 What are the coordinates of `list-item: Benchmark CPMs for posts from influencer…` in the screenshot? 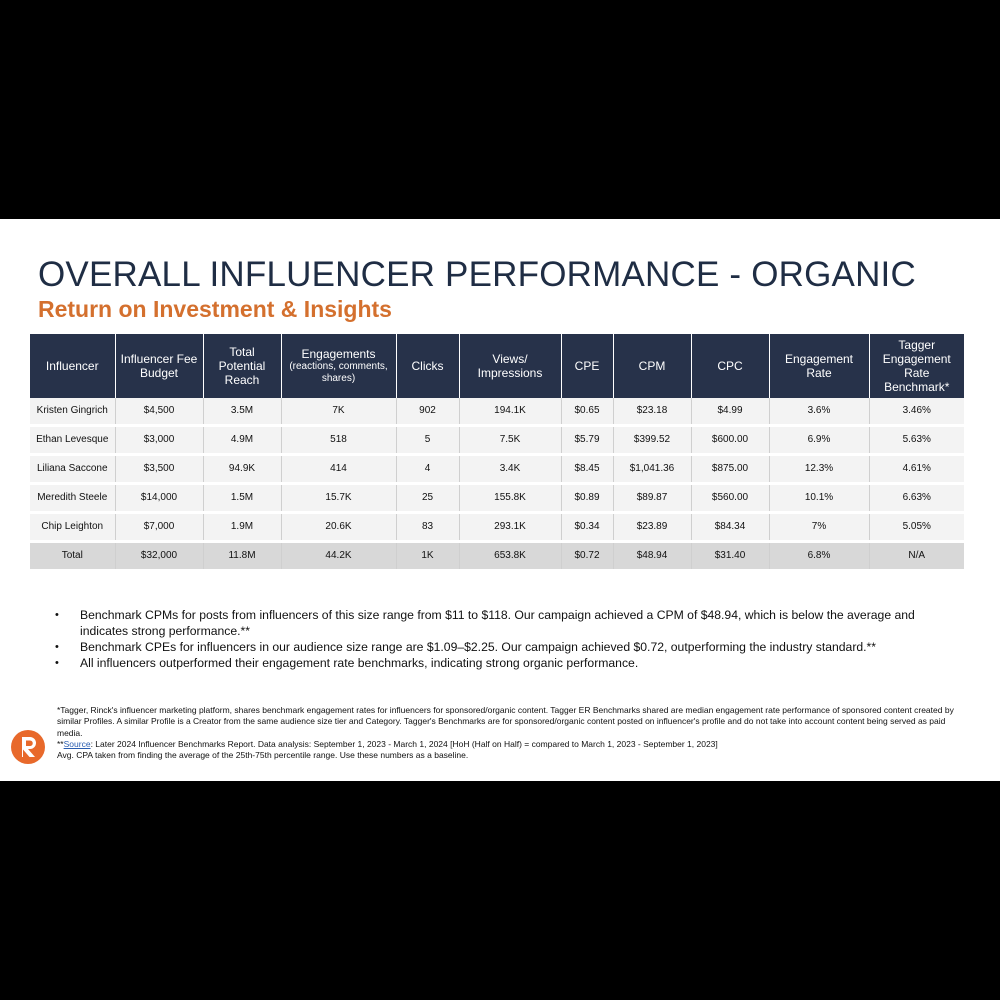 It's located at (500, 623).